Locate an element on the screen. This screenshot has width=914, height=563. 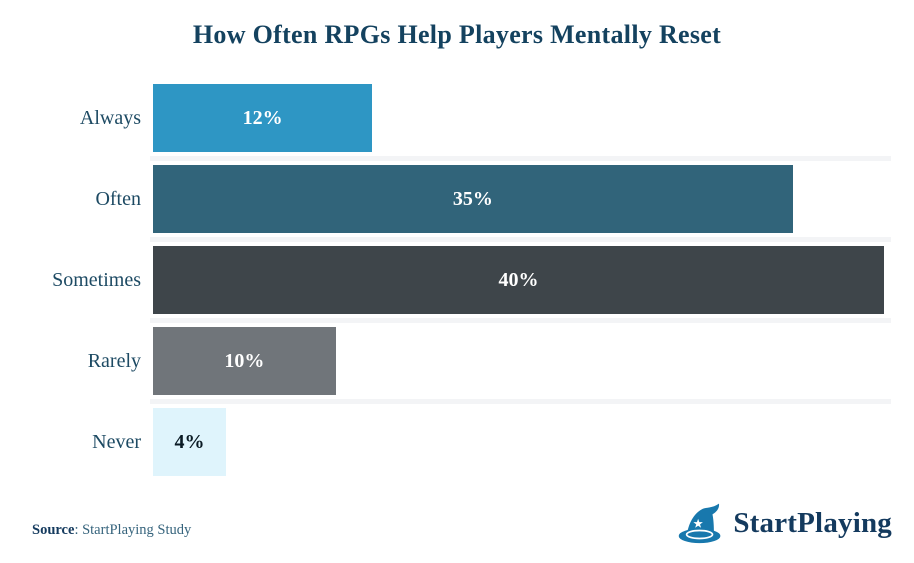
brand-name: StartPlaying is located at coordinates (812, 522).